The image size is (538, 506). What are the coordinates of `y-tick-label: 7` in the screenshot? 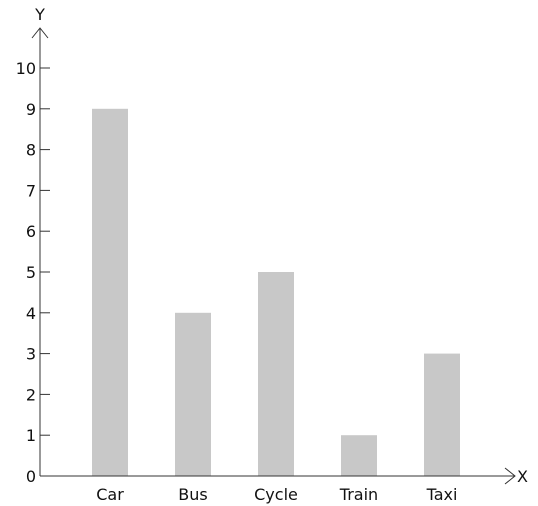 It's located at (31, 190).